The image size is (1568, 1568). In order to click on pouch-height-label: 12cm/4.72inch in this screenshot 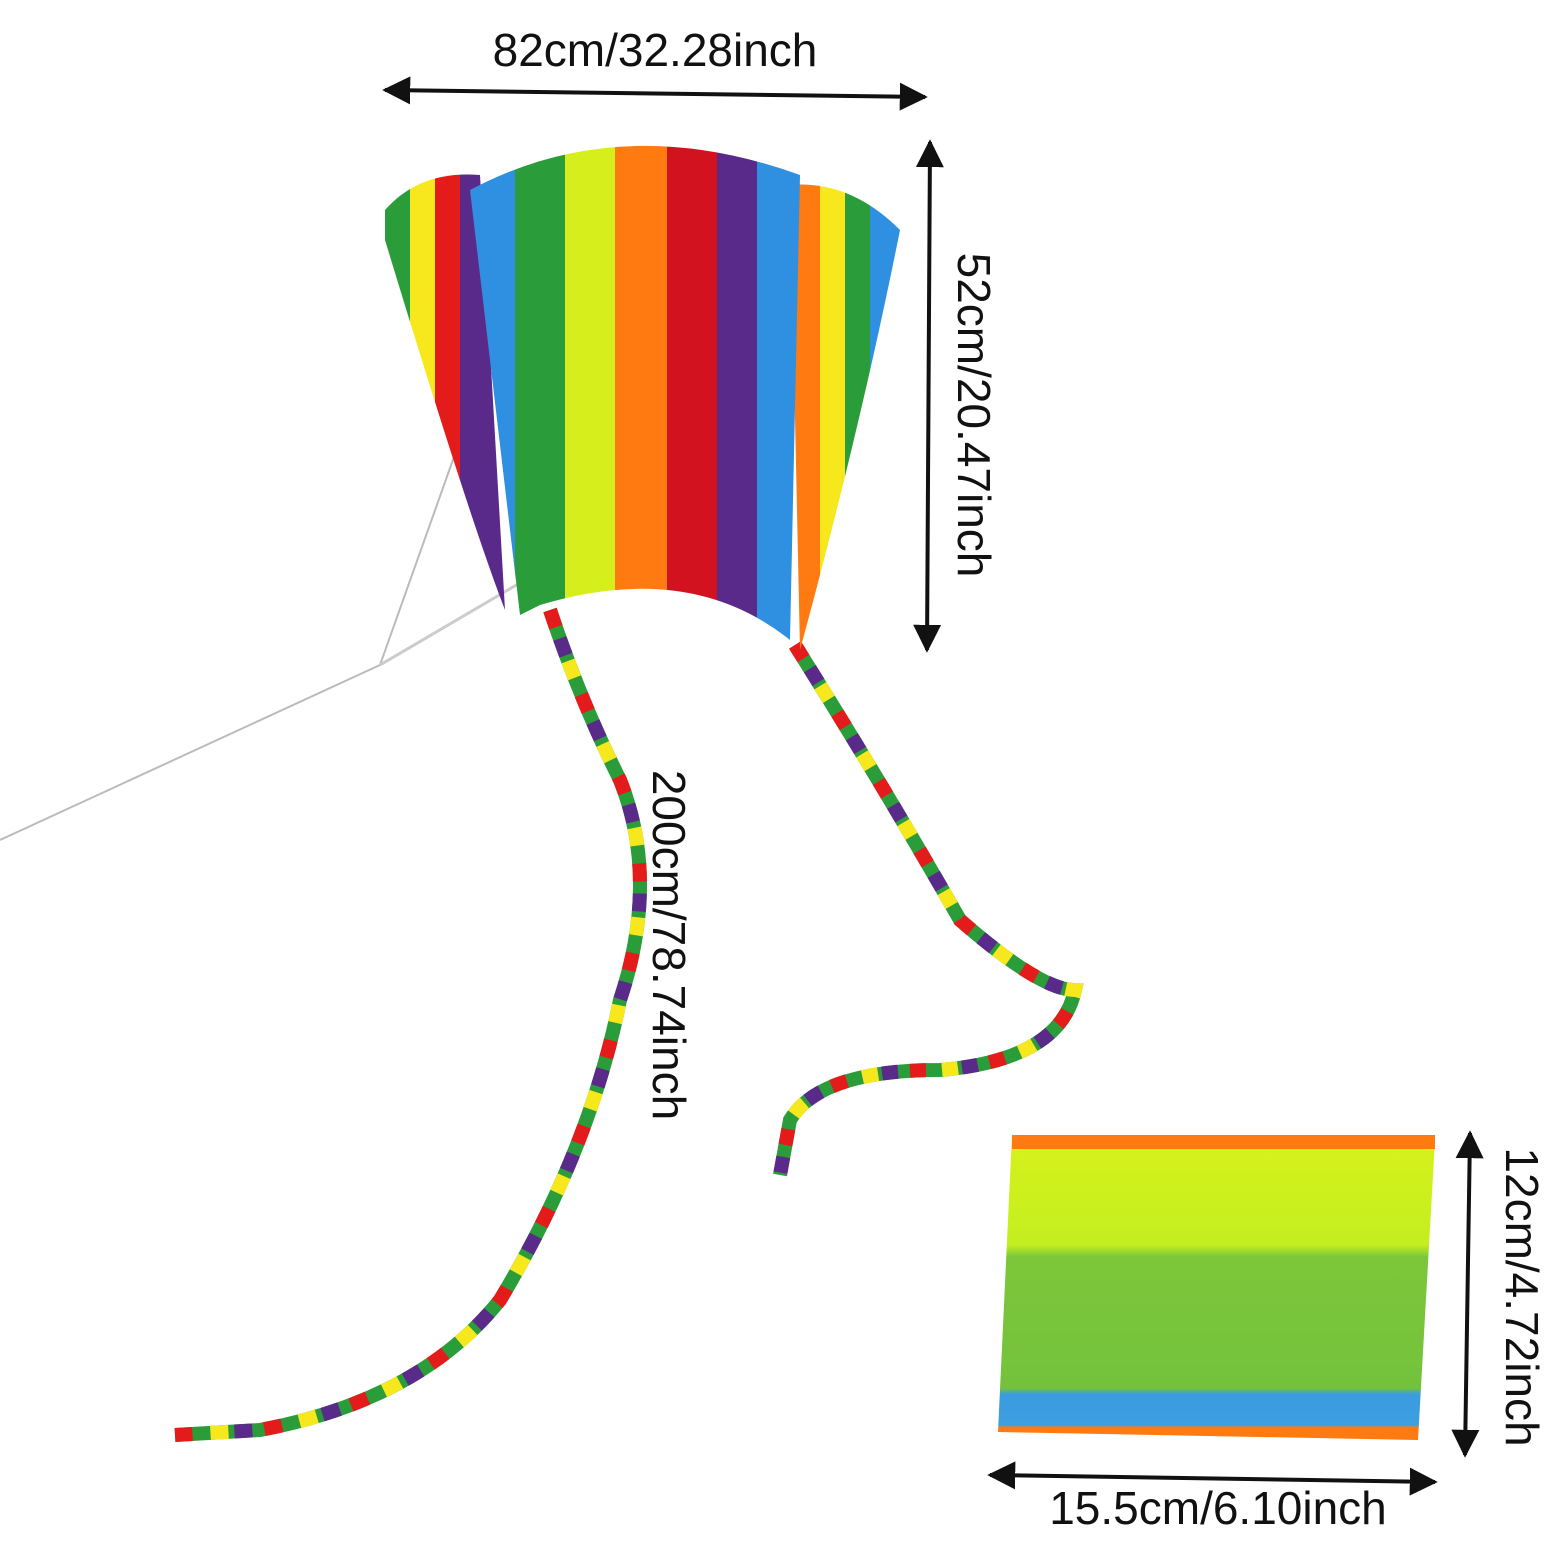, I will do `click(1522, 1296)`.